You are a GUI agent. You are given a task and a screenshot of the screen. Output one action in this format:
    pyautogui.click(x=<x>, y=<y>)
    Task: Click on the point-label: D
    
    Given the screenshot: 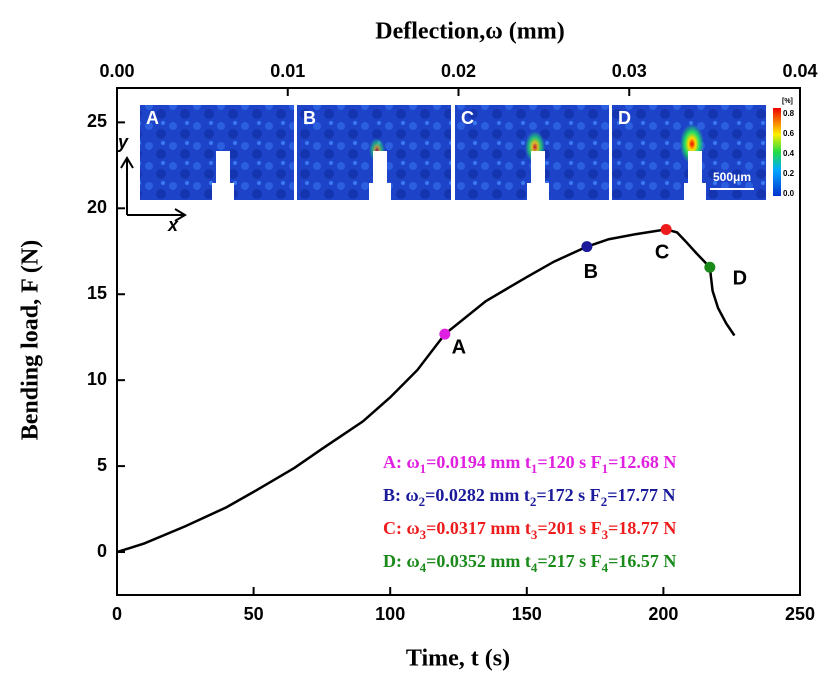 What is the action you would take?
    pyautogui.click(x=740, y=279)
    